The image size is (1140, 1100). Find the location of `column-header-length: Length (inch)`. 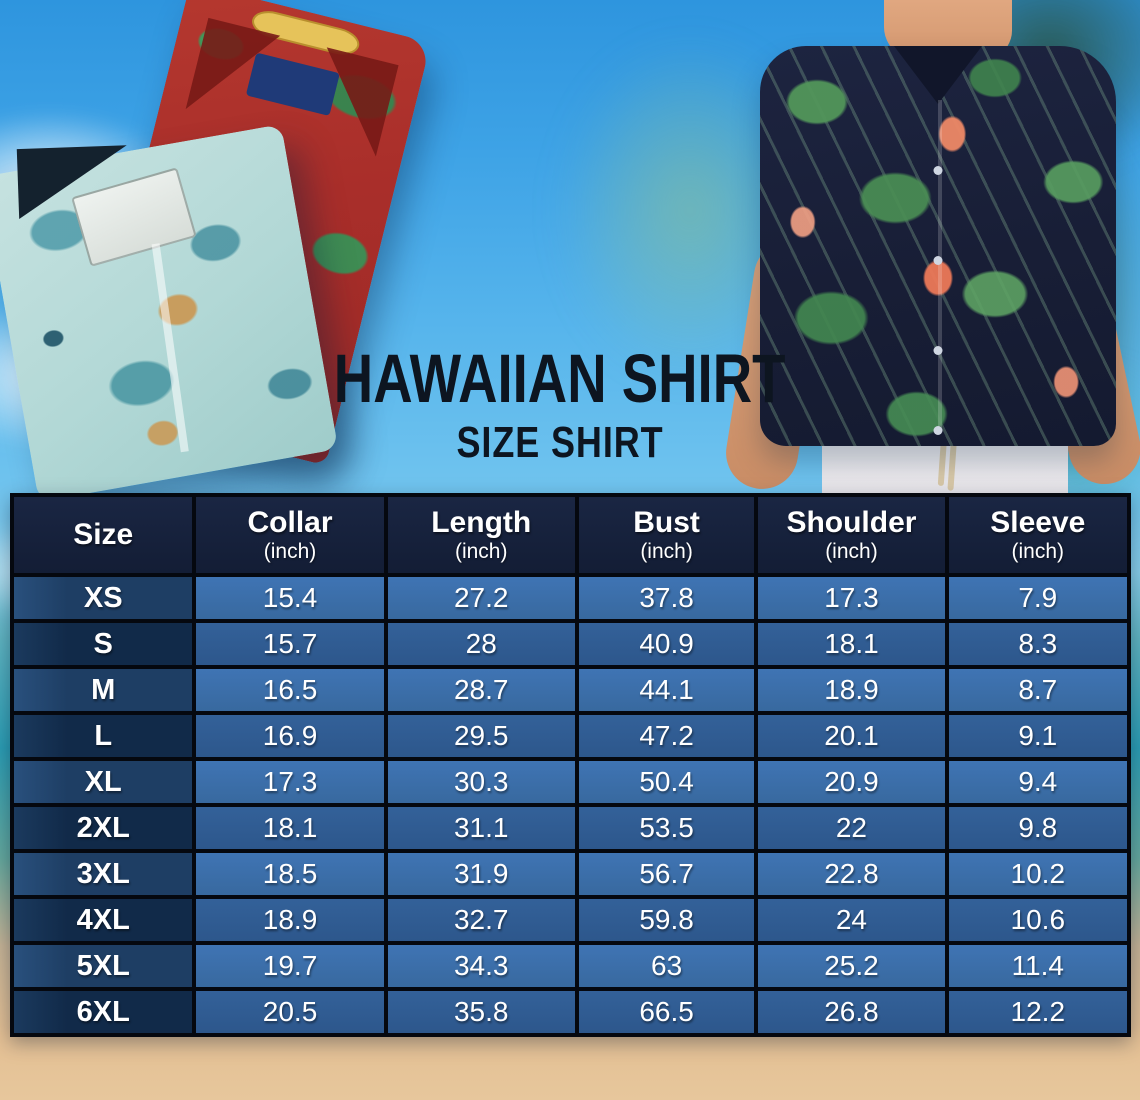

column-header-length: Length (inch) is located at coordinates (481, 535).